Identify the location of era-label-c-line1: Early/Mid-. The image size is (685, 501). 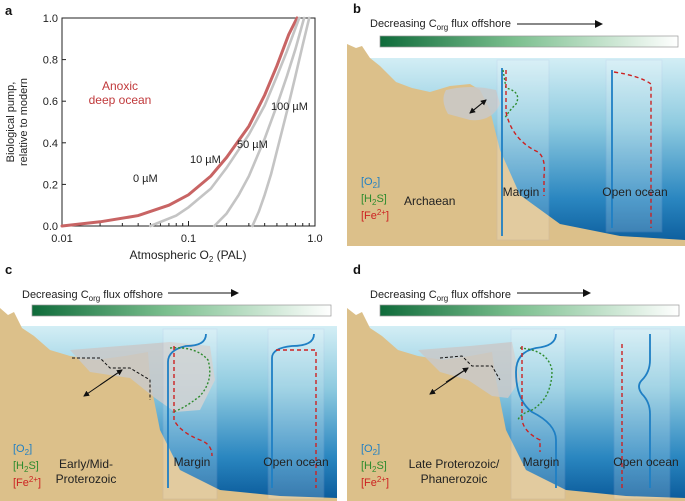
(86, 464).